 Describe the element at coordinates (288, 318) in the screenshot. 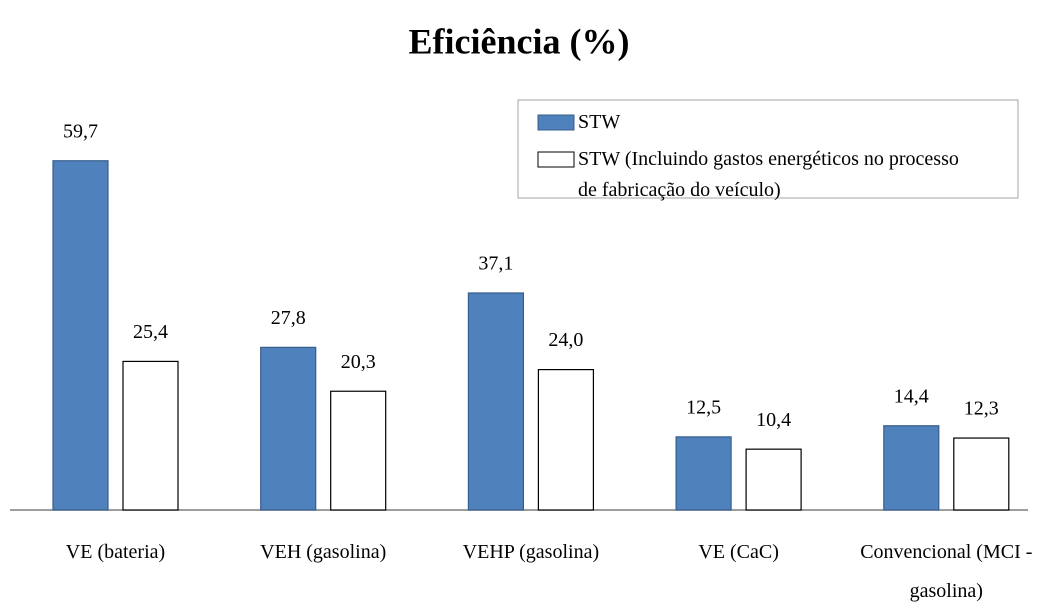

I see `data-label: 27,8` at that location.